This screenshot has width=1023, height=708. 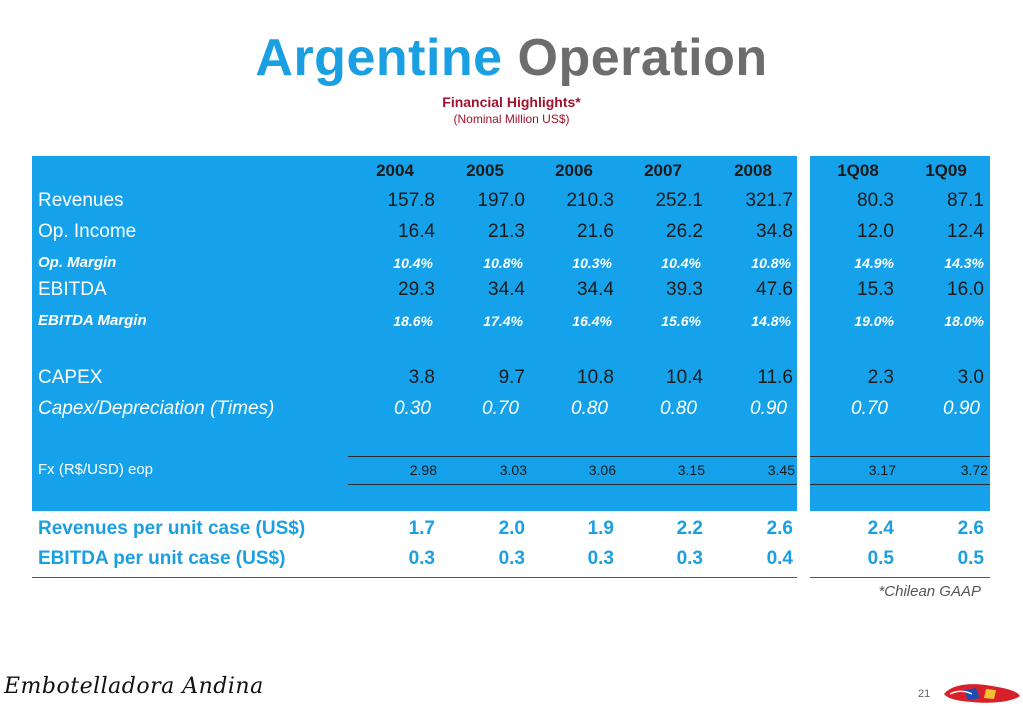 What do you see at coordinates (501, 200) in the screenshot?
I see `table-cell: 197.0` at bounding box center [501, 200].